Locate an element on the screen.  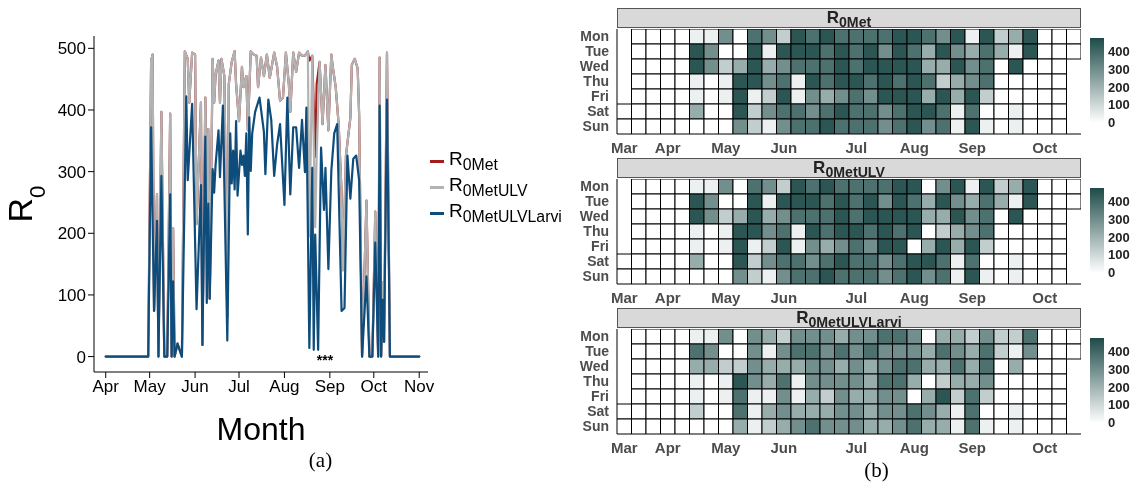
legend-label: R$_{0MetULV}$ is located at coordinates (488, 187).